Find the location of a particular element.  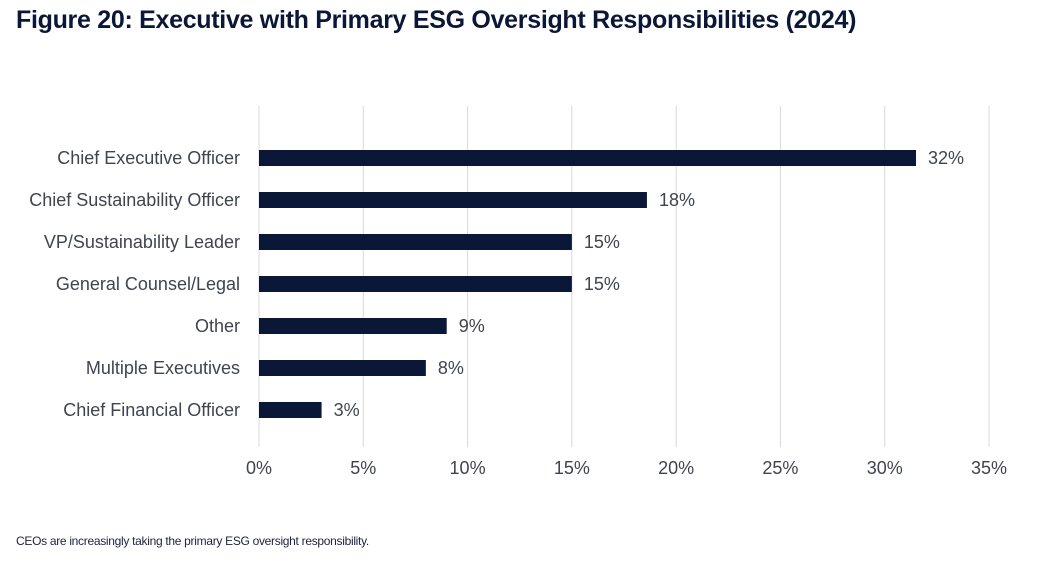

category-label: Other is located at coordinates (217, 326).